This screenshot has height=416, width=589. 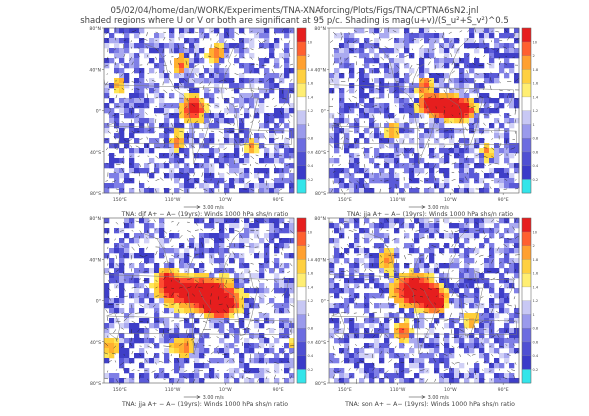 What do you see at coordinates (213, 208) in the screenshot?
I see `reference-vector-label: 3.00 m/s` at bounding box center [213, 208].